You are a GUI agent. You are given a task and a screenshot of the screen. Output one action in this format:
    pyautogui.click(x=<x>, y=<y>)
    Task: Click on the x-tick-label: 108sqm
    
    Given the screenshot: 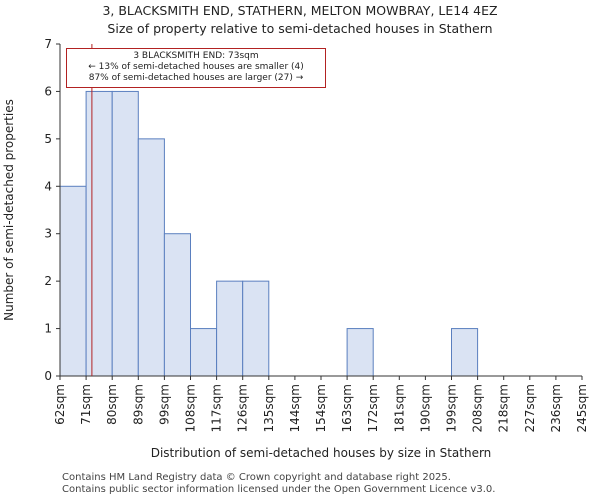 What is the action you would take?
    pyautogui.click(x=191, y=408)
    